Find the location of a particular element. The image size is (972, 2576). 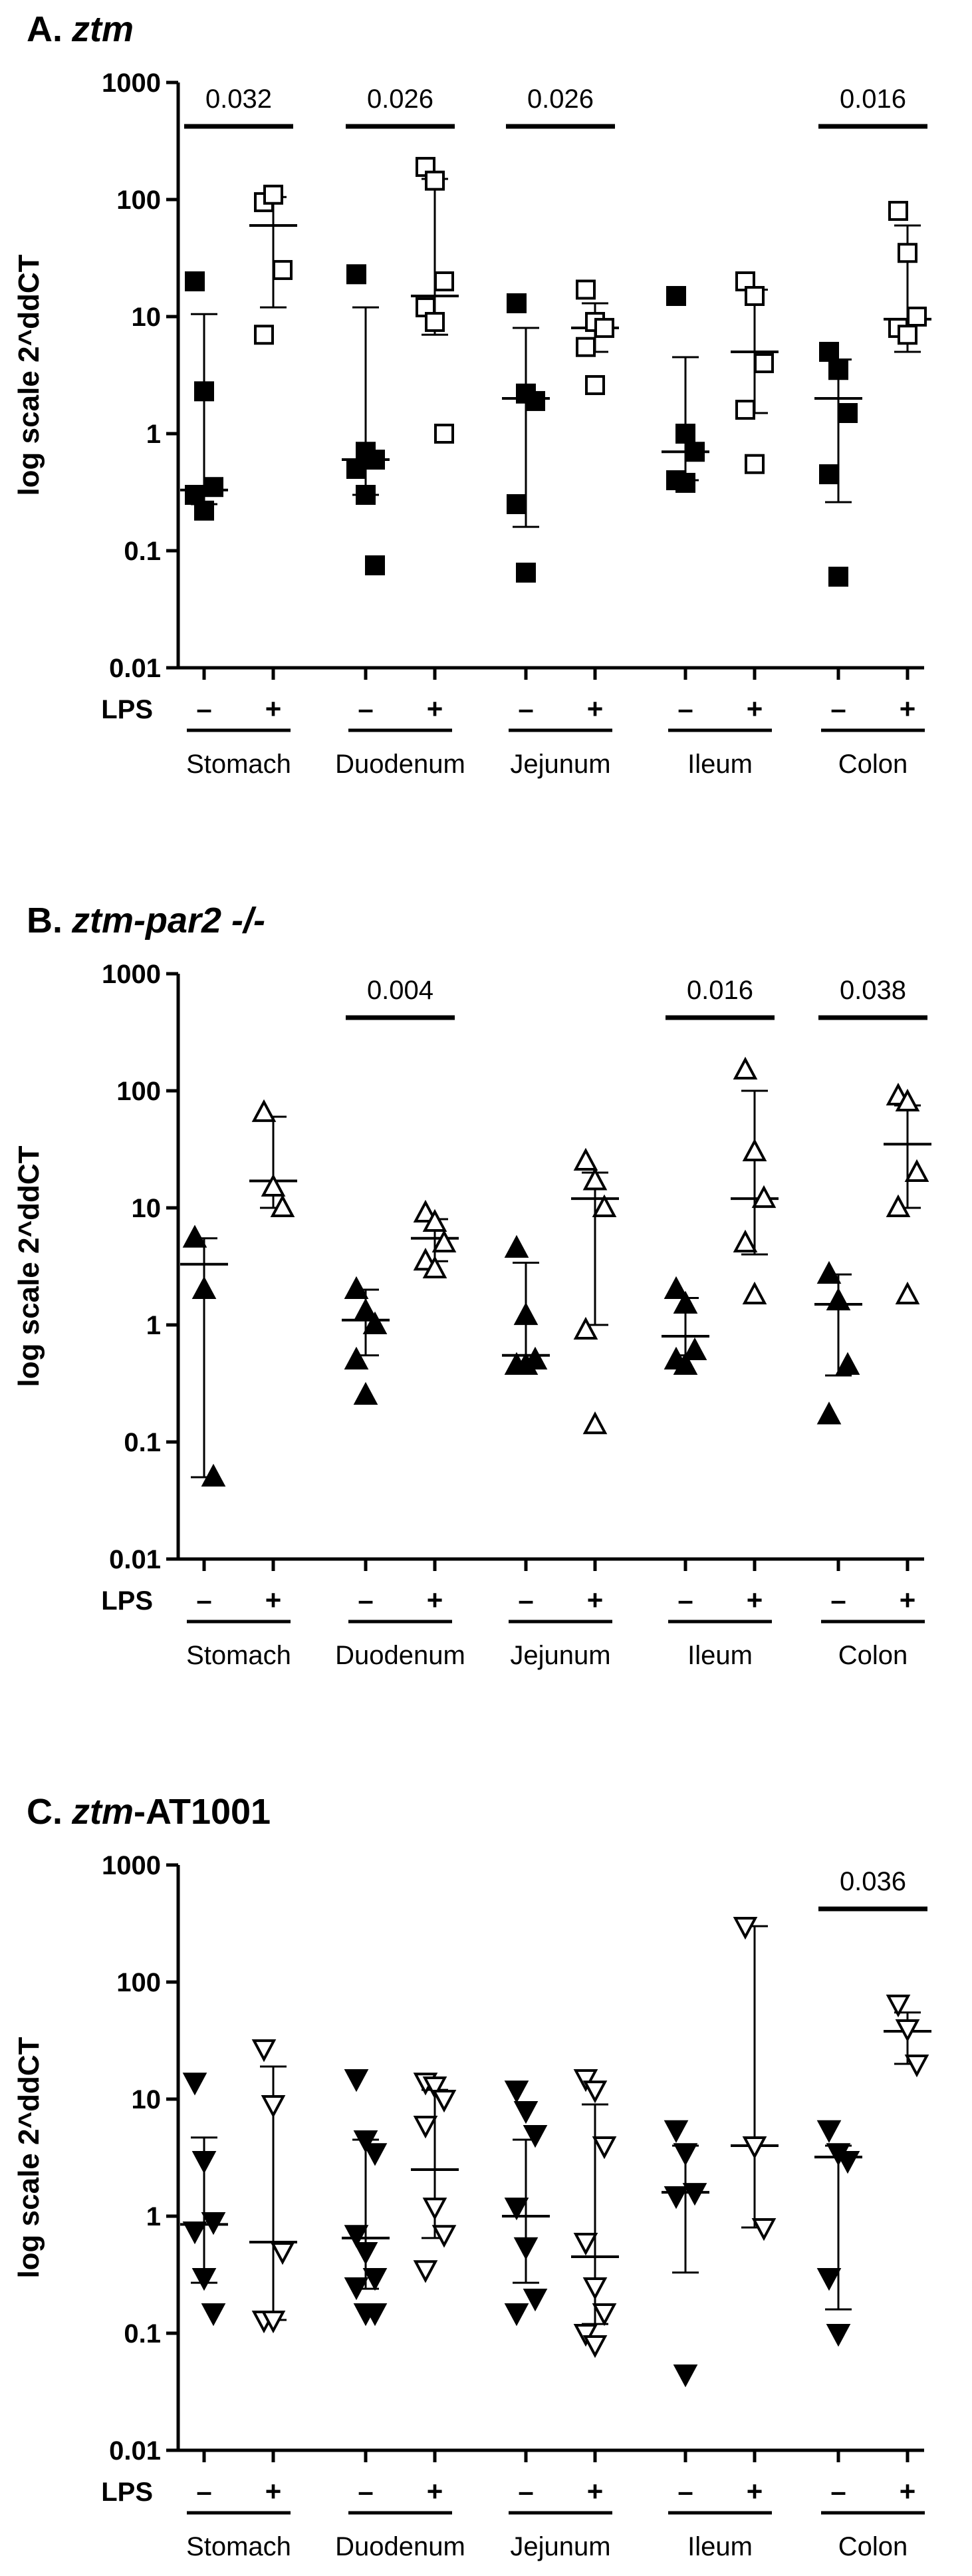

y-axis-label: log scale 2^ddCT is located at coordinates (29, 375).